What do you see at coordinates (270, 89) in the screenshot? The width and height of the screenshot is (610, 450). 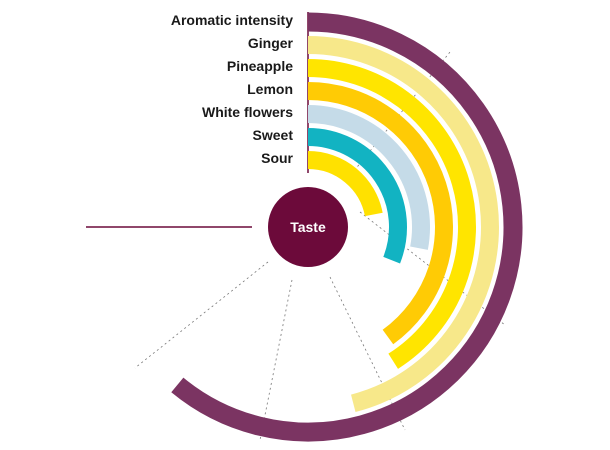 I see `label-lemon: Lemon` at bounding box center [270, 89].